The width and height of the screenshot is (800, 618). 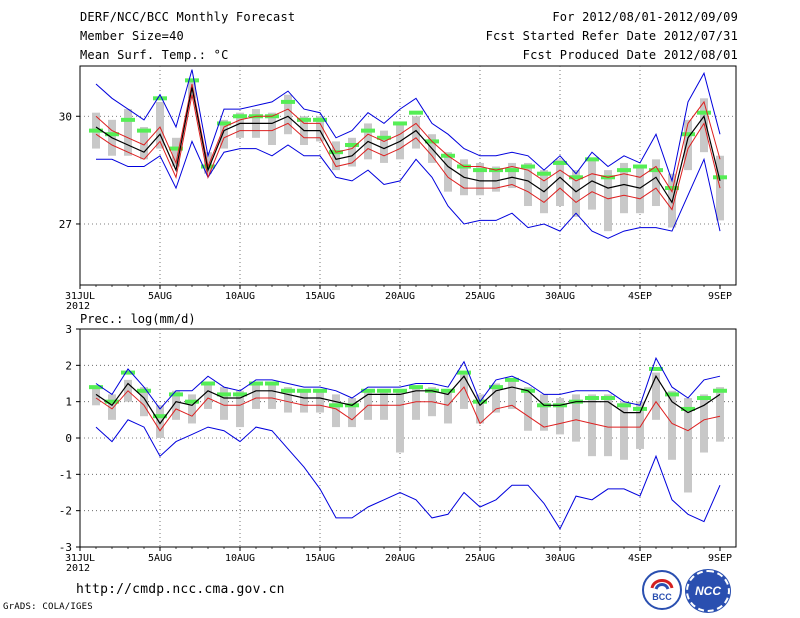 I want to click on member-size-label: Member Size=40, so click(x=132, y=36).